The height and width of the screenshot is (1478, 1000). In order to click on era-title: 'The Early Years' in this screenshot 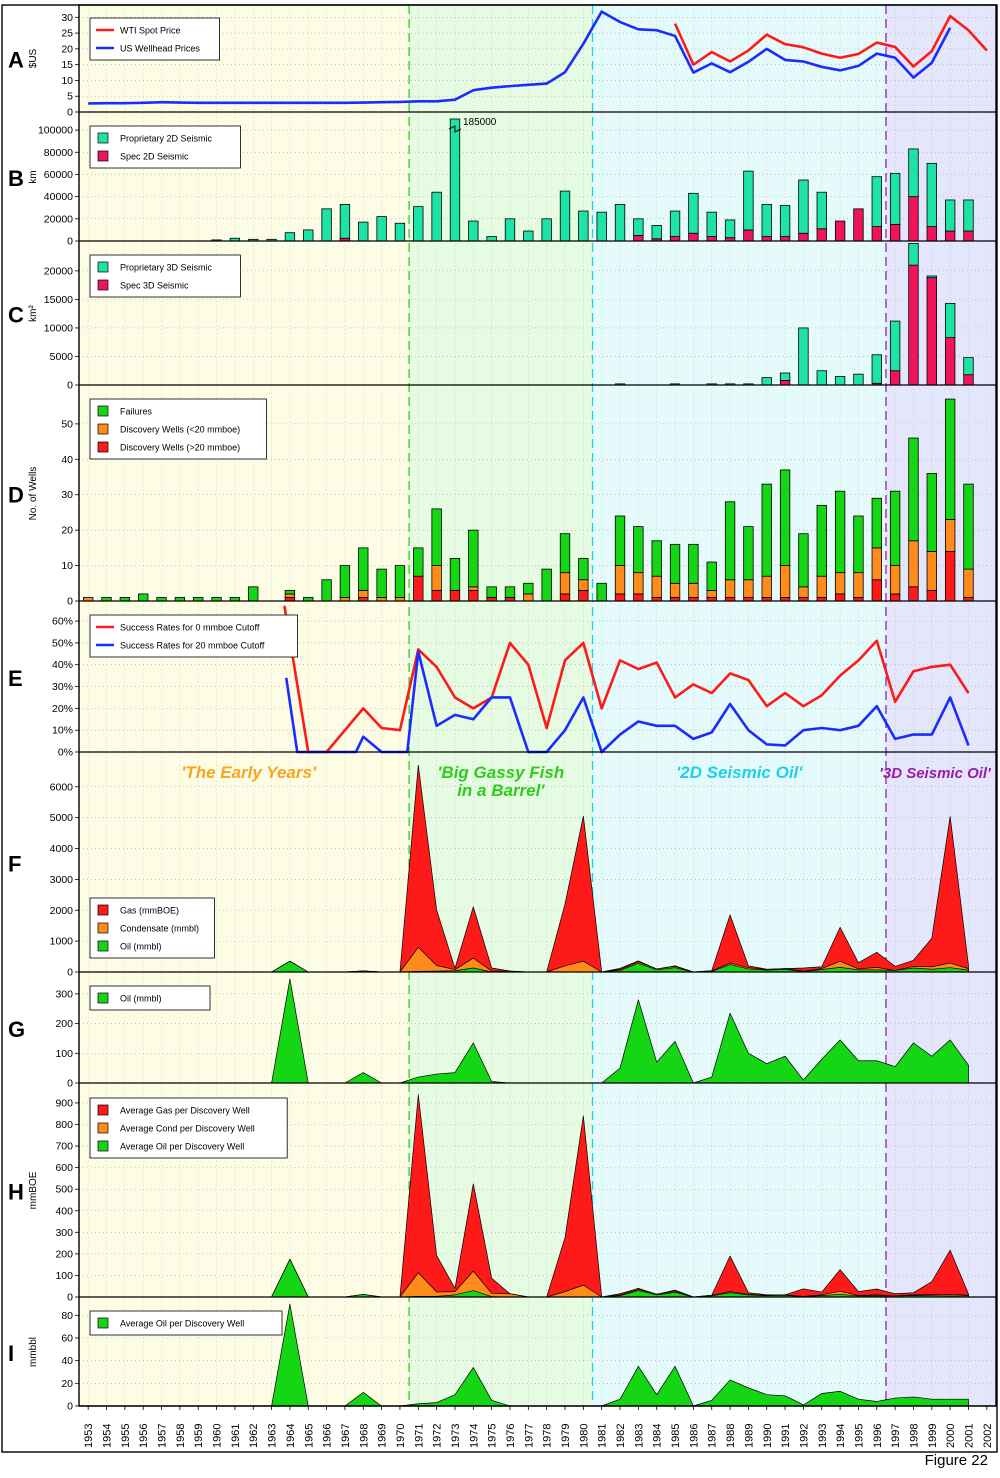, I will do `click(249, 772)`.